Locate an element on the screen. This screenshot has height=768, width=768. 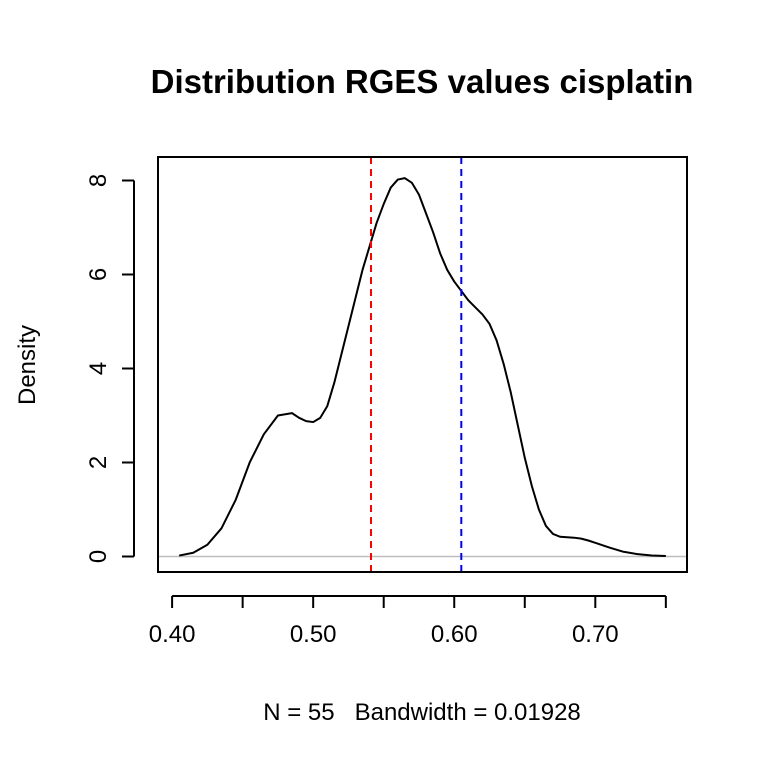
chart-title: Distribution RGES values cisplatin is located at coordinates (422, 81).